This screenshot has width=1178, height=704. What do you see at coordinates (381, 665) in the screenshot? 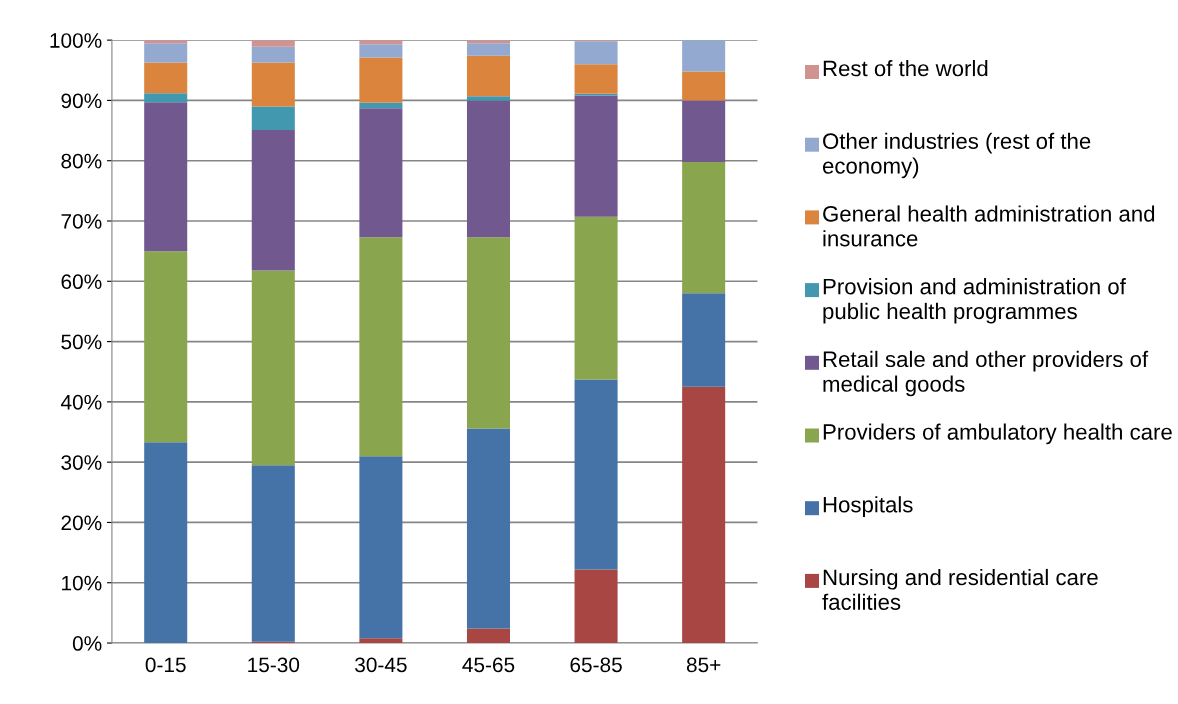
I see `x-tick-label: 30-45` at bounding box center [381, 665].